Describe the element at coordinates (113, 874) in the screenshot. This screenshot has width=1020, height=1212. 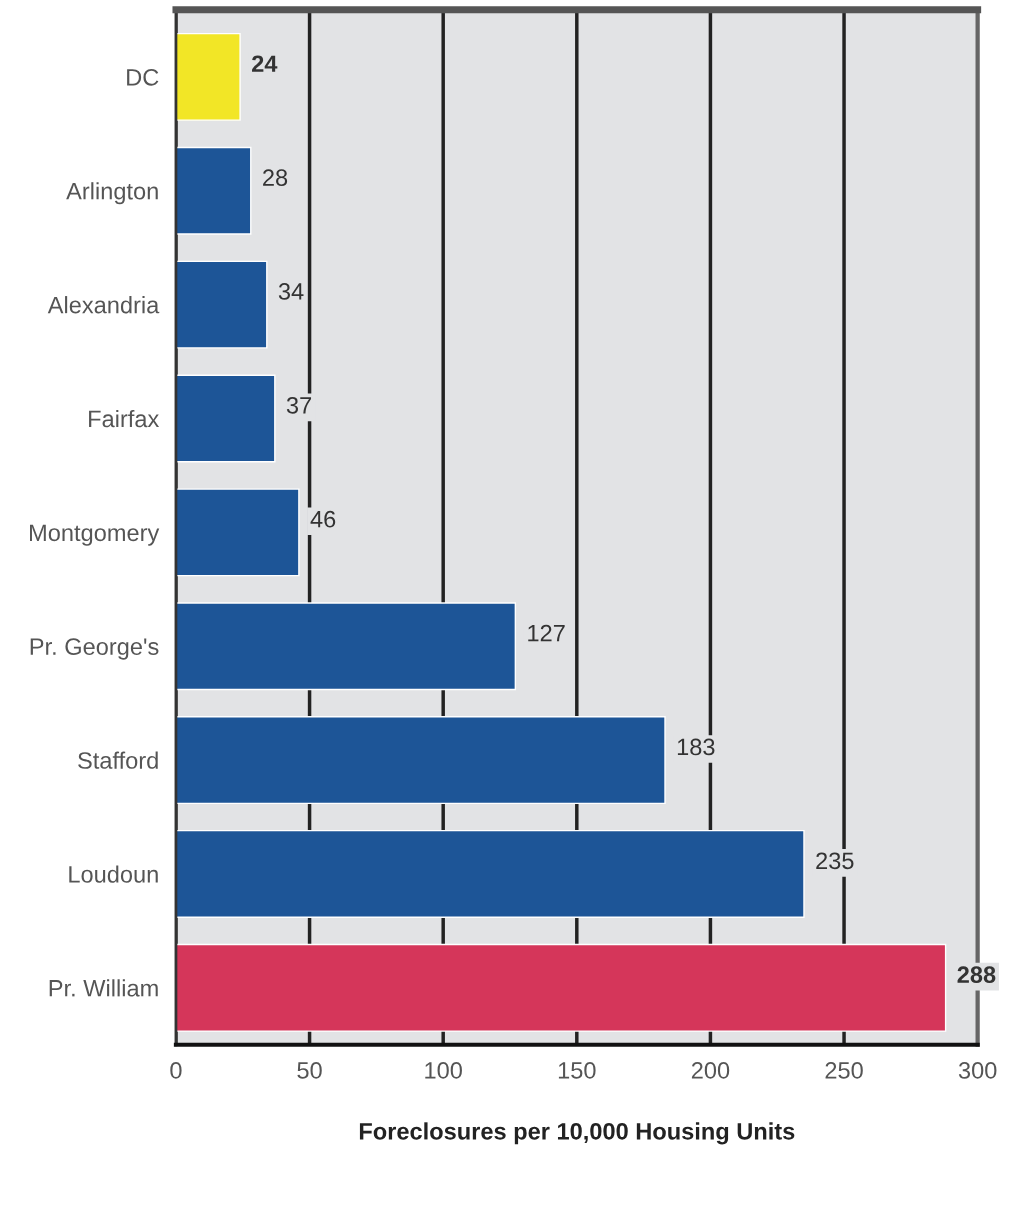
I see `y-tick-label: Loudoun` at that location.